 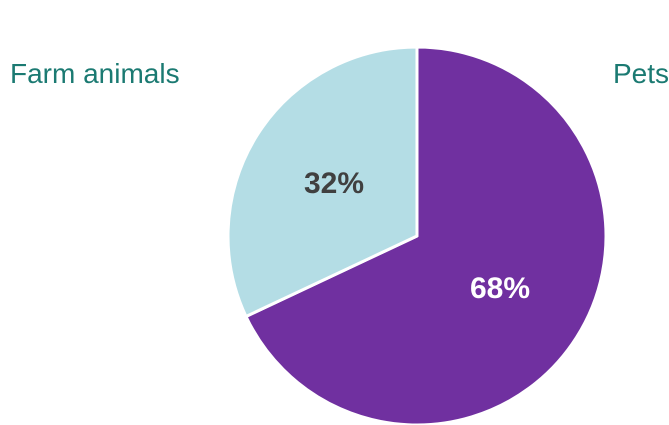 What do you see at coordinates (640, 73) in the screenshot?
I see `legend-label-pets: Pets` at bounding box center [640, 73].